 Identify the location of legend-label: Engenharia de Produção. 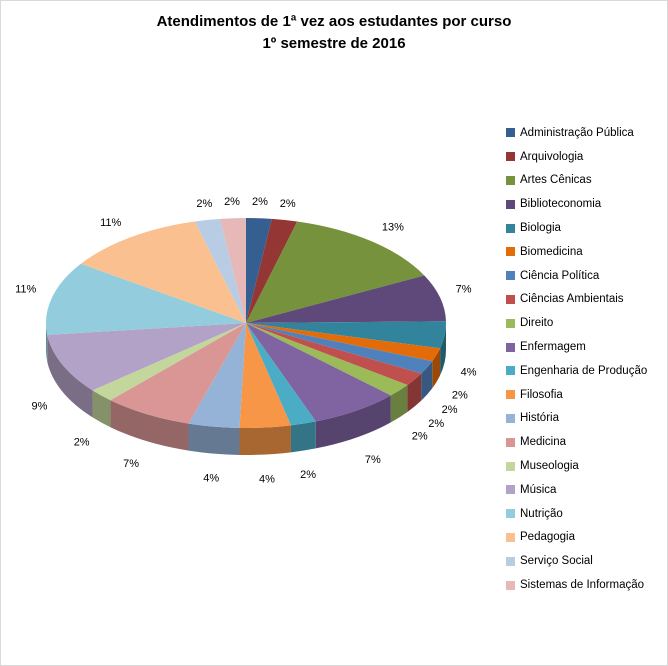
(584, 370).